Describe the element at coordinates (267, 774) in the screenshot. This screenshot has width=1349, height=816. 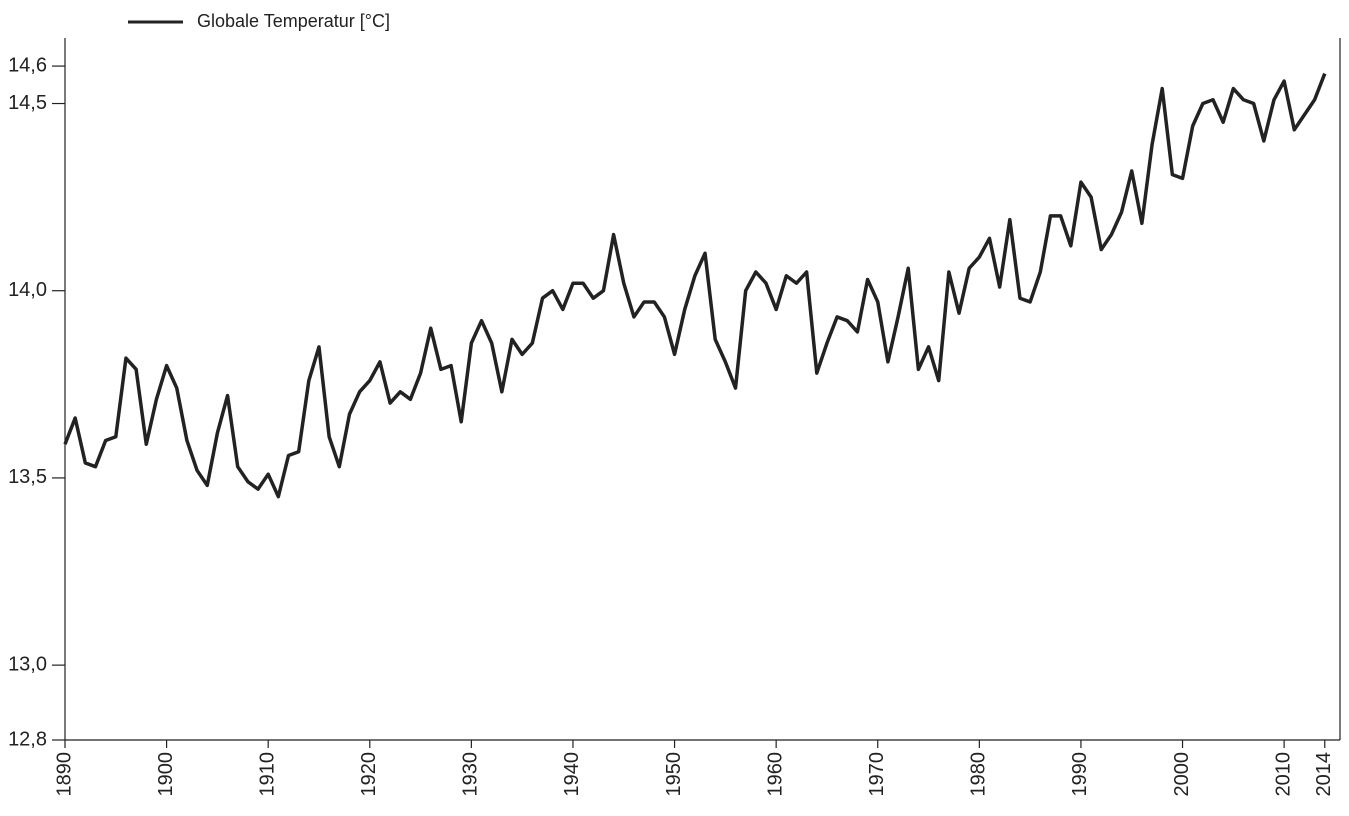
I see `x-tick-label: 1910` at that location.